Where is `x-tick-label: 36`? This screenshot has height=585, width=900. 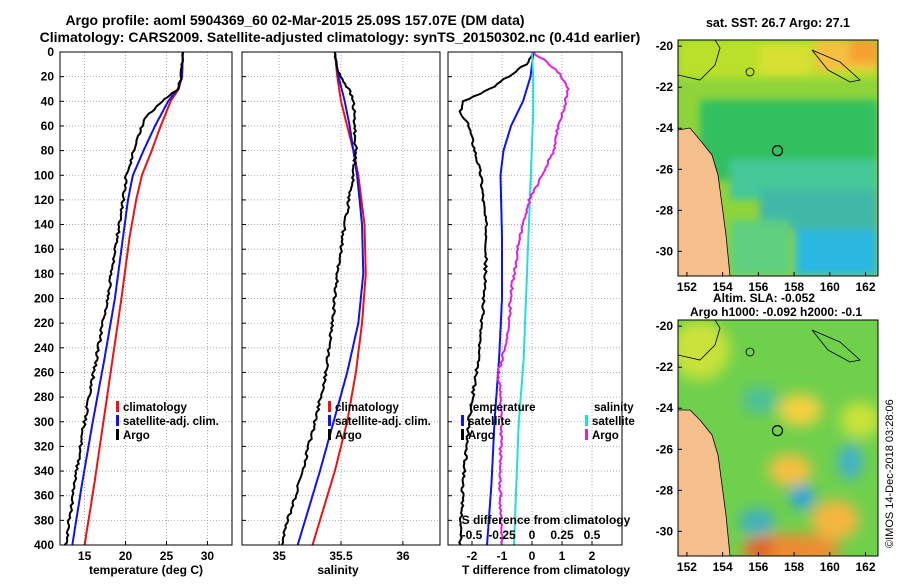
x-tick-label: 36 is located at coordinates (403, 556).